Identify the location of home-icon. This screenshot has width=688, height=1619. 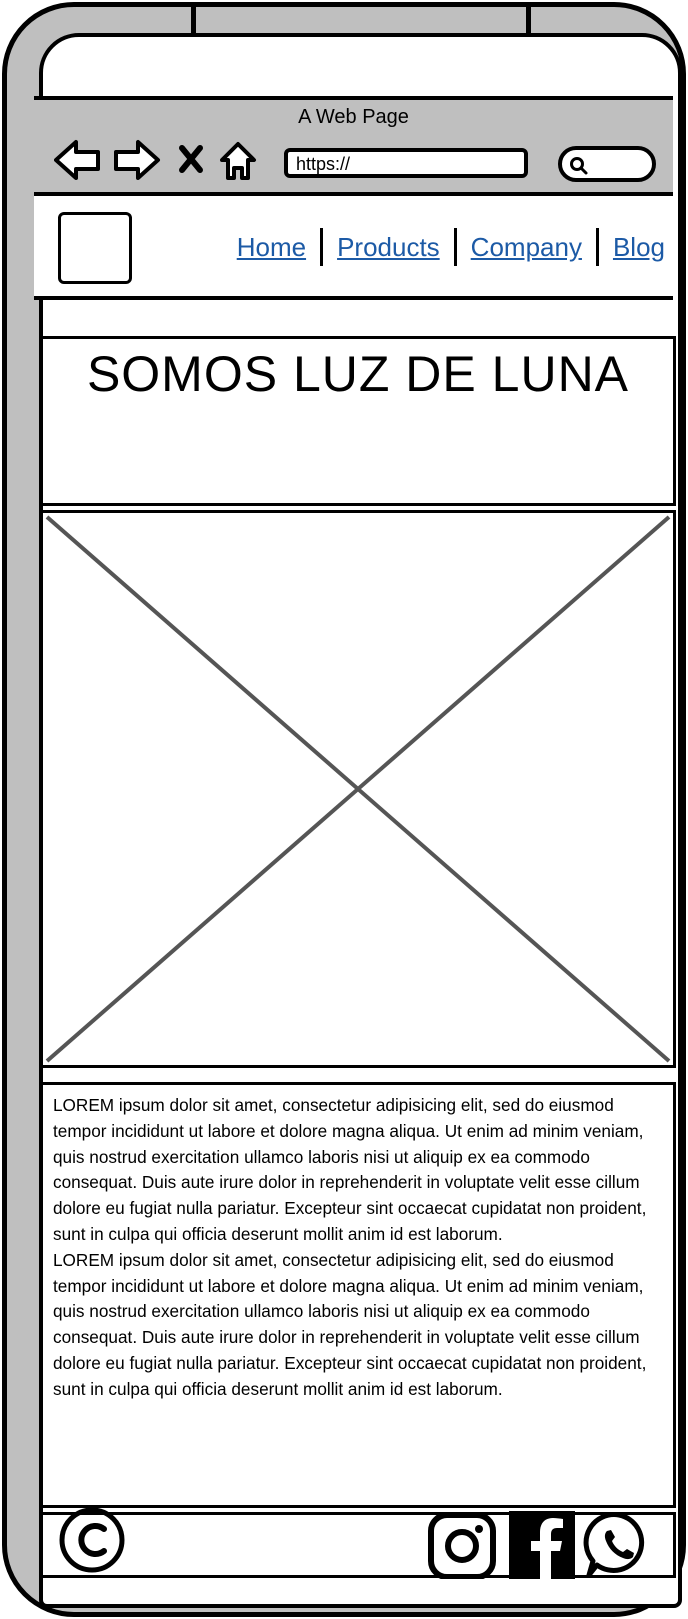
(238, 161).